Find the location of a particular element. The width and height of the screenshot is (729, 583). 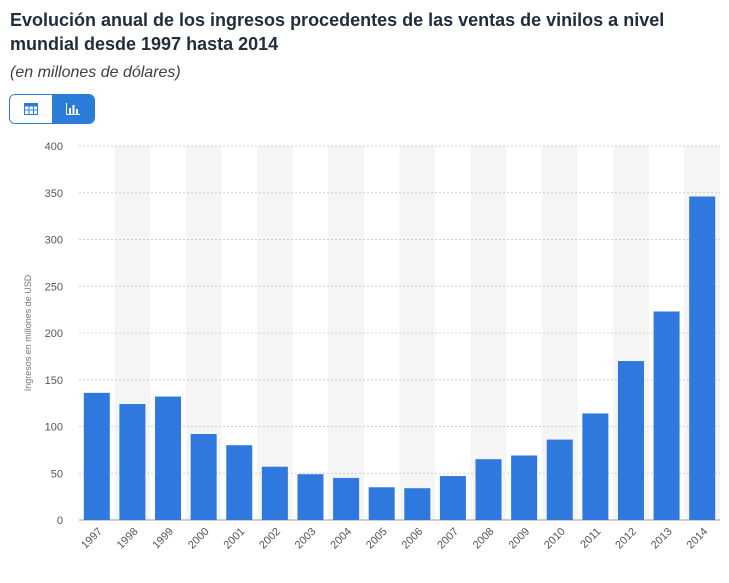

y-tick-label: 0 is located at coordinates (60, 521).